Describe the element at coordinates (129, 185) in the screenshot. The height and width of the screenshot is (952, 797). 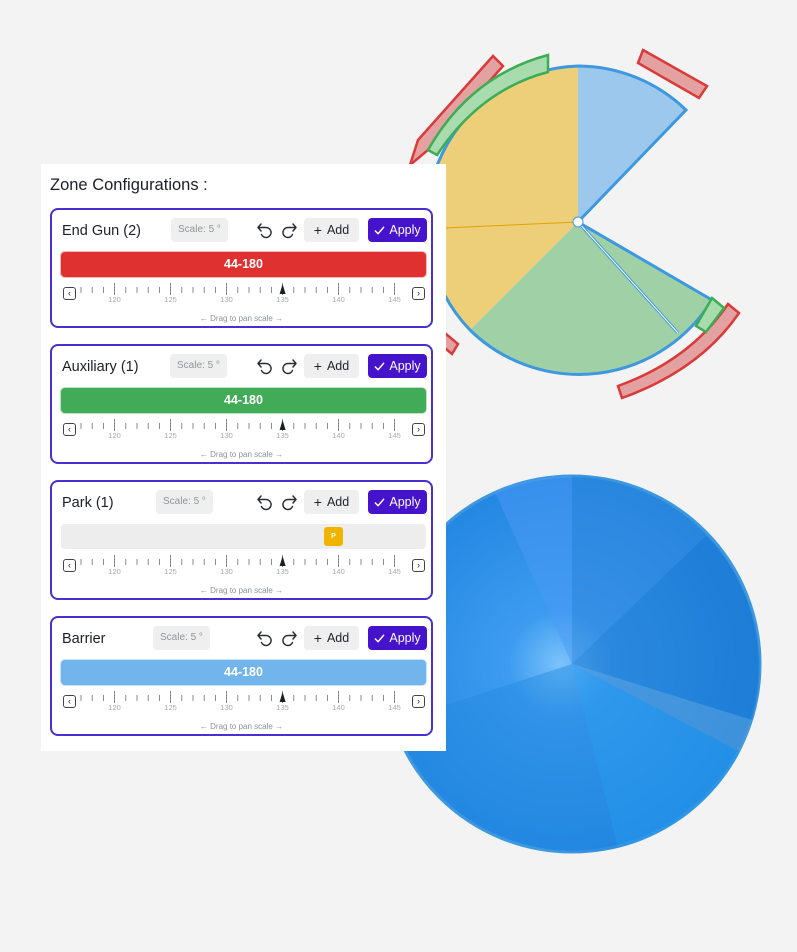
I see `panel-title: Zone Configurations :` at that location.